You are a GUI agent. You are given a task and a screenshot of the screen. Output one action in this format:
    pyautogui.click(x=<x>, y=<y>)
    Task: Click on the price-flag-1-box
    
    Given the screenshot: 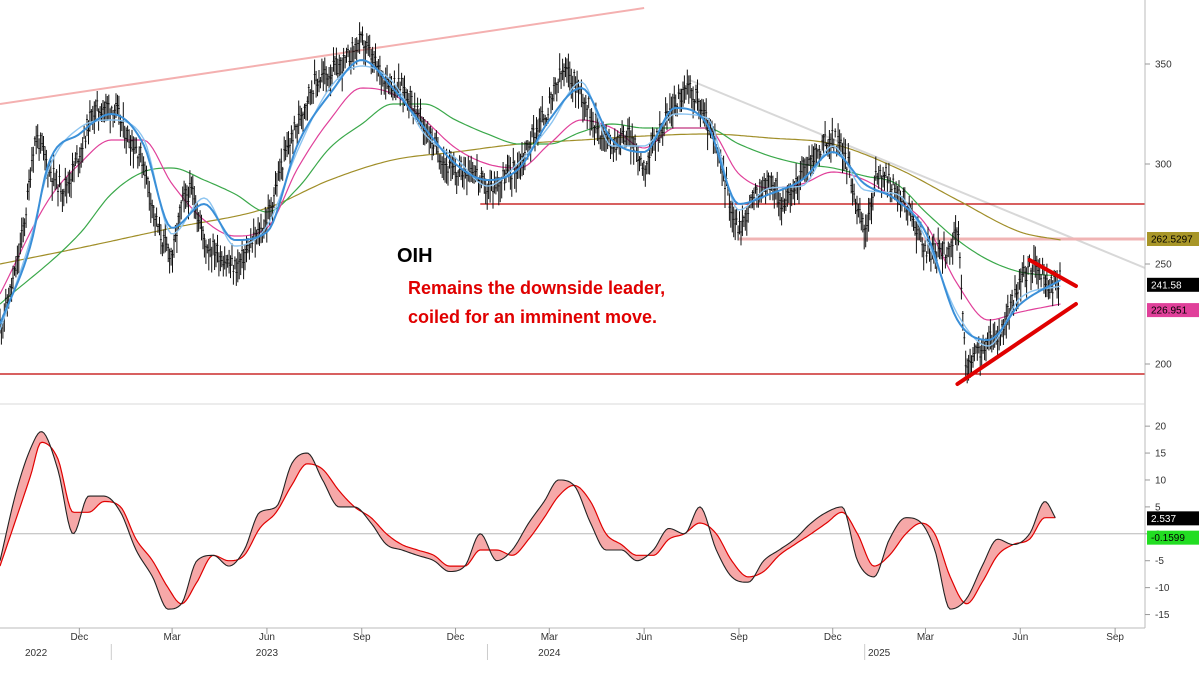 What is the action you would take?
    pyautogui.click(x=1173, y=239)
    